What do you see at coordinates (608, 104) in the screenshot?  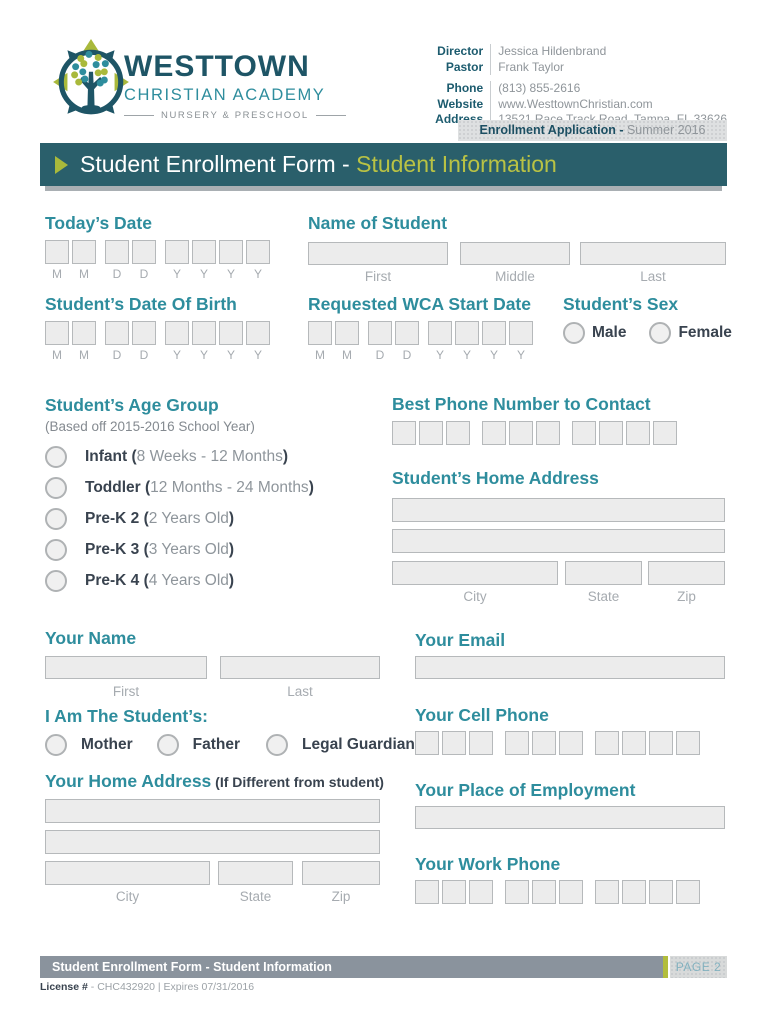 I see `contact-value: www.WesttownChristian.com` at bounding box center [608, 104].